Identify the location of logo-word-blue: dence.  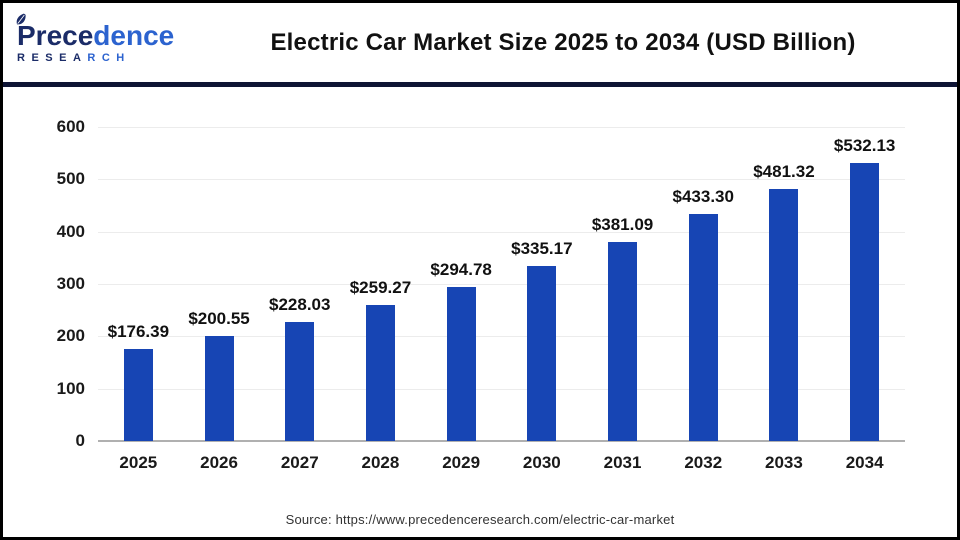
(134, 35).